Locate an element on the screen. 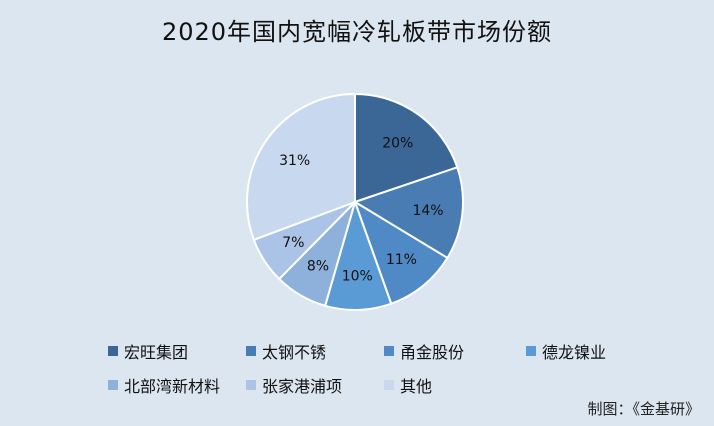 The width and height of the screenshot is (714, 426). data-label-7: 31% is located at coordinates (294, 161).